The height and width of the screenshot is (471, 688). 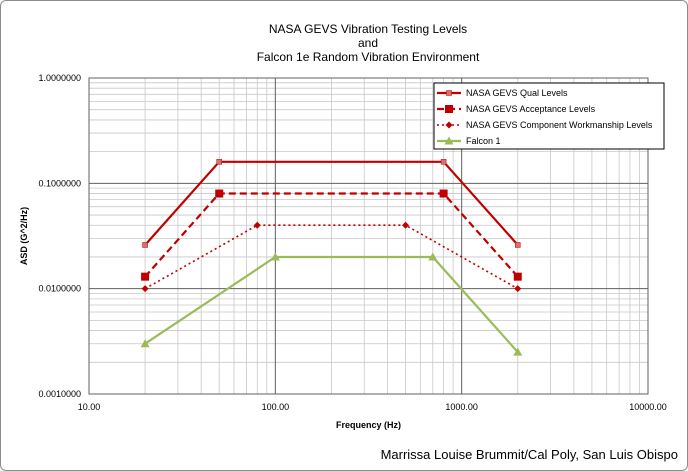 I want to click on x-axis-label: Frequency (Hz), so click(x=368, y=425).